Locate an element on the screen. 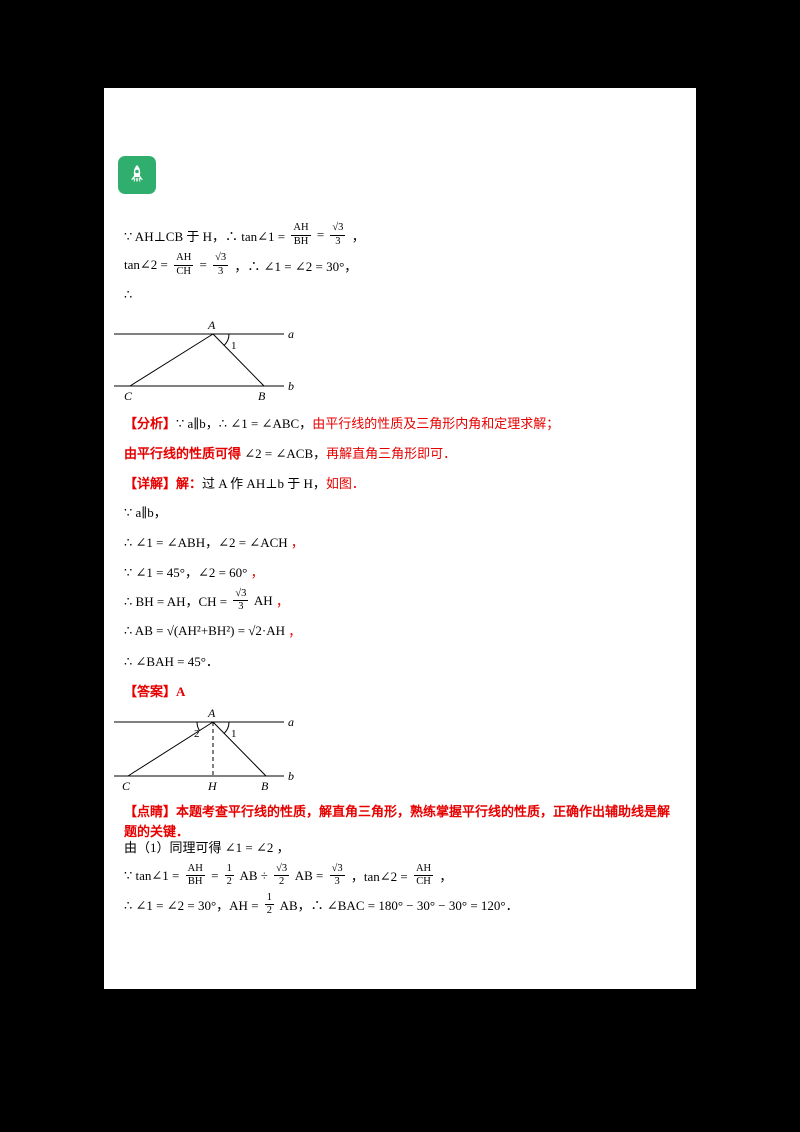 This screenshot has height=1132, width=800. intro-row-3: ∴ is located at coordinates (403, 295).